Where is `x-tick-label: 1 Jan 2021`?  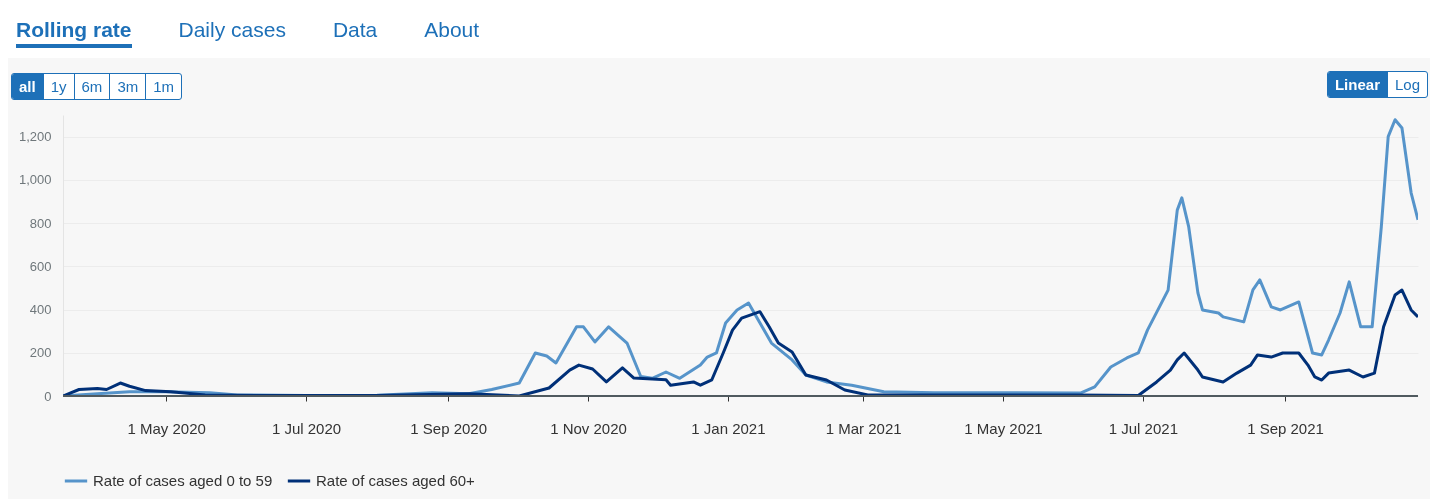 x-tick-label: 1 Jan 2021 is located at coordinates (728, 428).